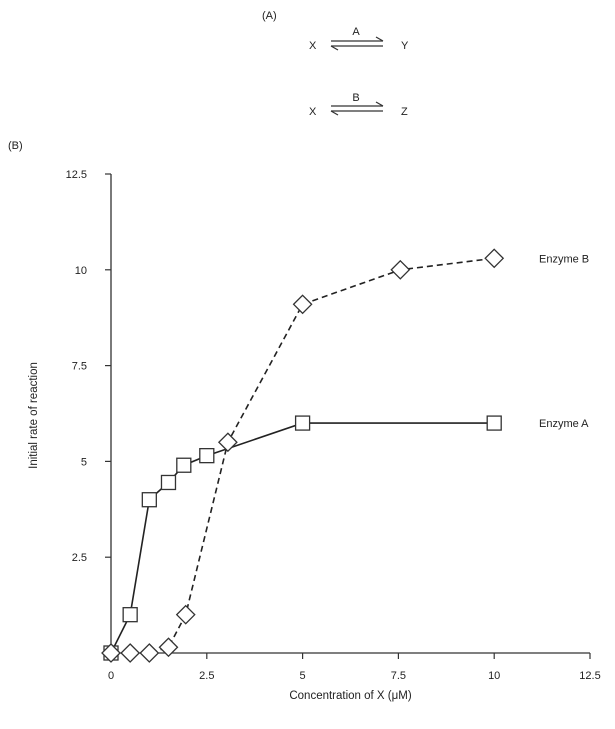 The image size is (615, 729). Describe the element at coordinates (589, 676) in the screenshot. I see `x-tick-label: 12.5` at that location.